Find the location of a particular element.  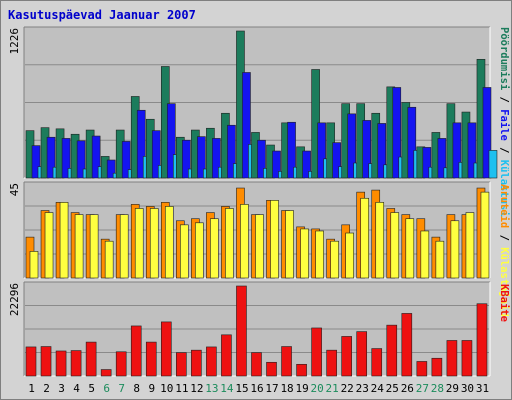

x-tick-day-3: 3 is located at coordinates (61, 388).